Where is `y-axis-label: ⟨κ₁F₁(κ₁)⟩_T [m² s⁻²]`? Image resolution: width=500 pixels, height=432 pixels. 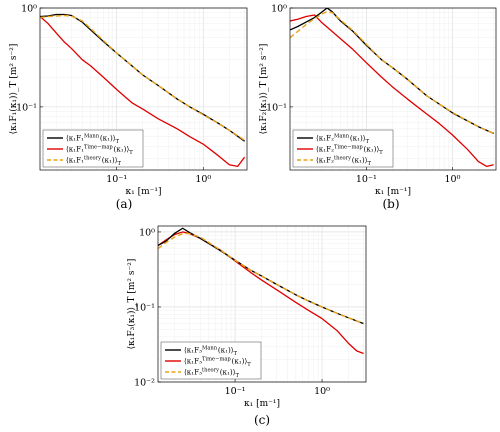 y-axis-label: ⟨κ₁F₁(κ₁)⟩_T [m² s⁻²] is located at coordinates (13, 89).